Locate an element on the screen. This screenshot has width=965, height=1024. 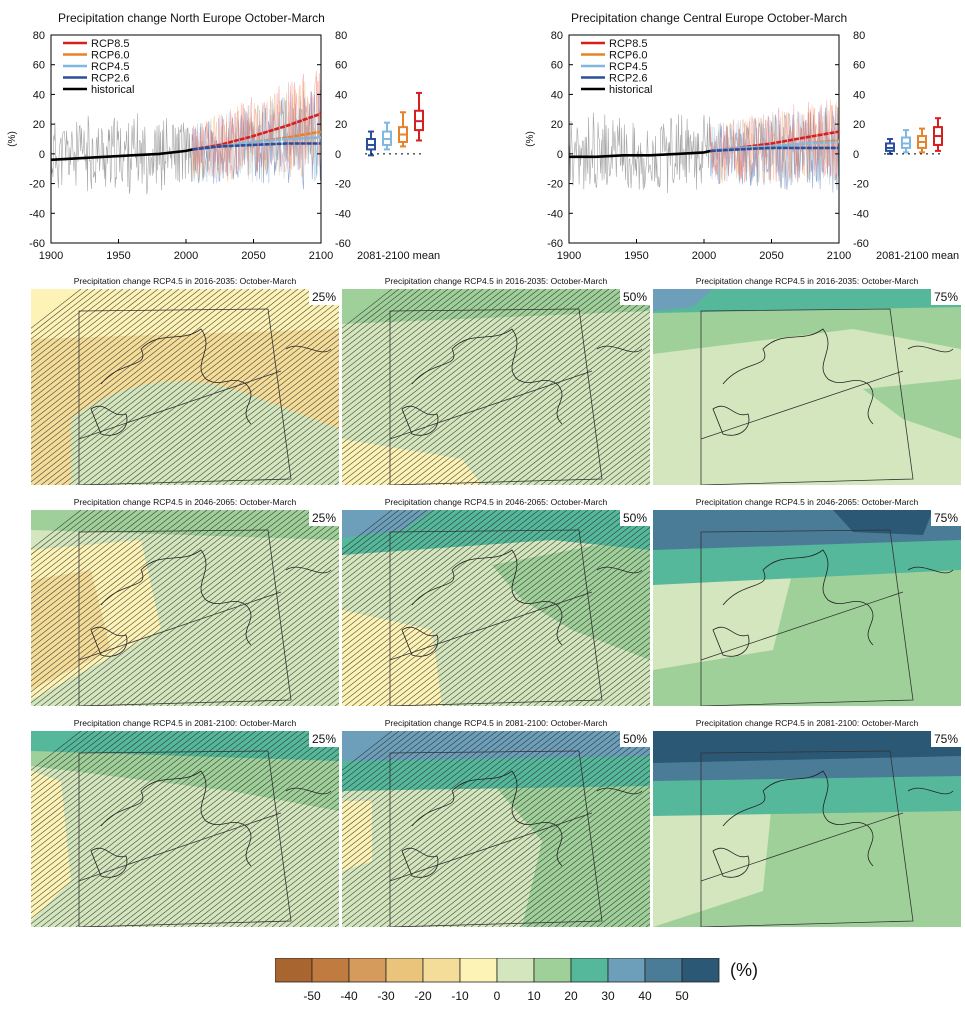
map-panel: 75% is located at coordinates (807, 829).